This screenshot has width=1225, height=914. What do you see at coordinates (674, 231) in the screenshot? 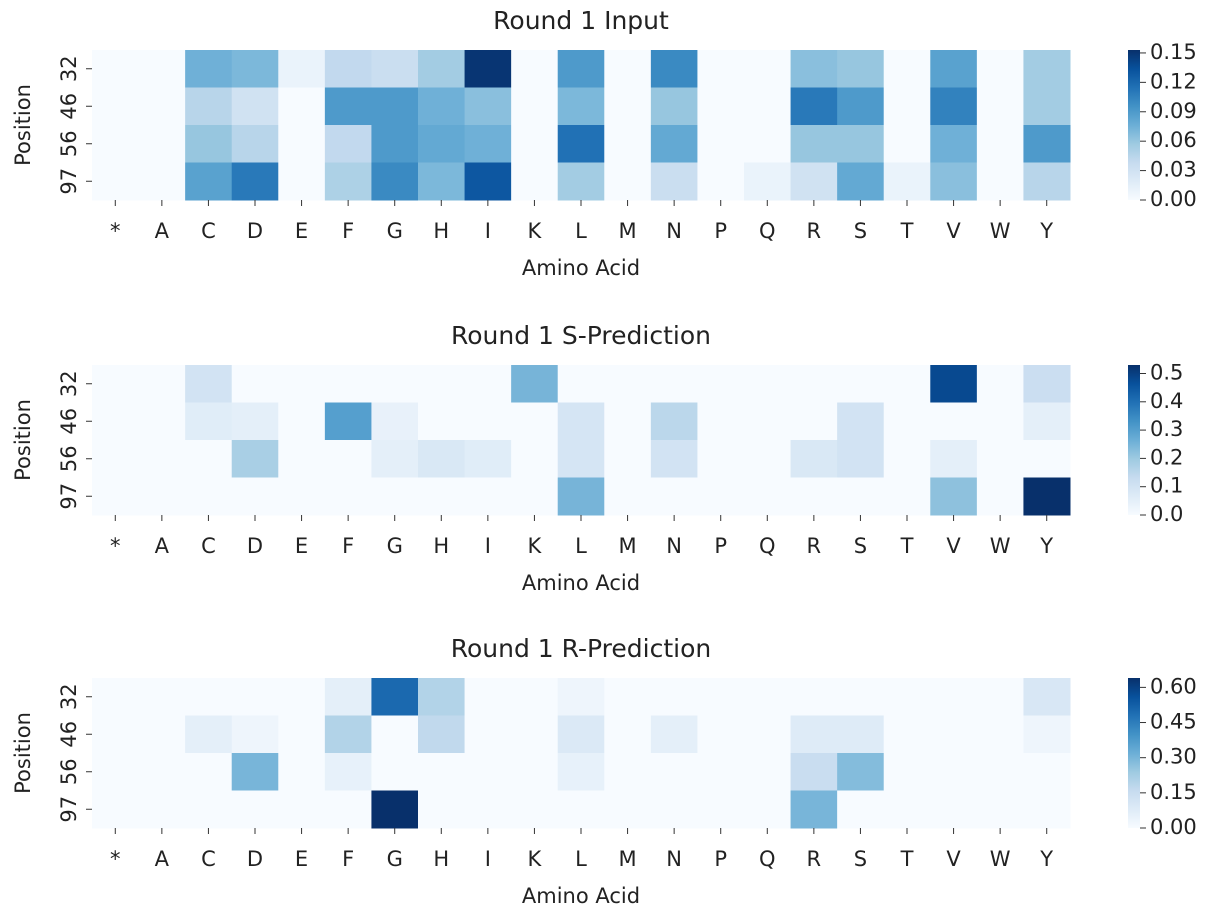
I see `x-tick-label: N` at bounding box center [674, 231].